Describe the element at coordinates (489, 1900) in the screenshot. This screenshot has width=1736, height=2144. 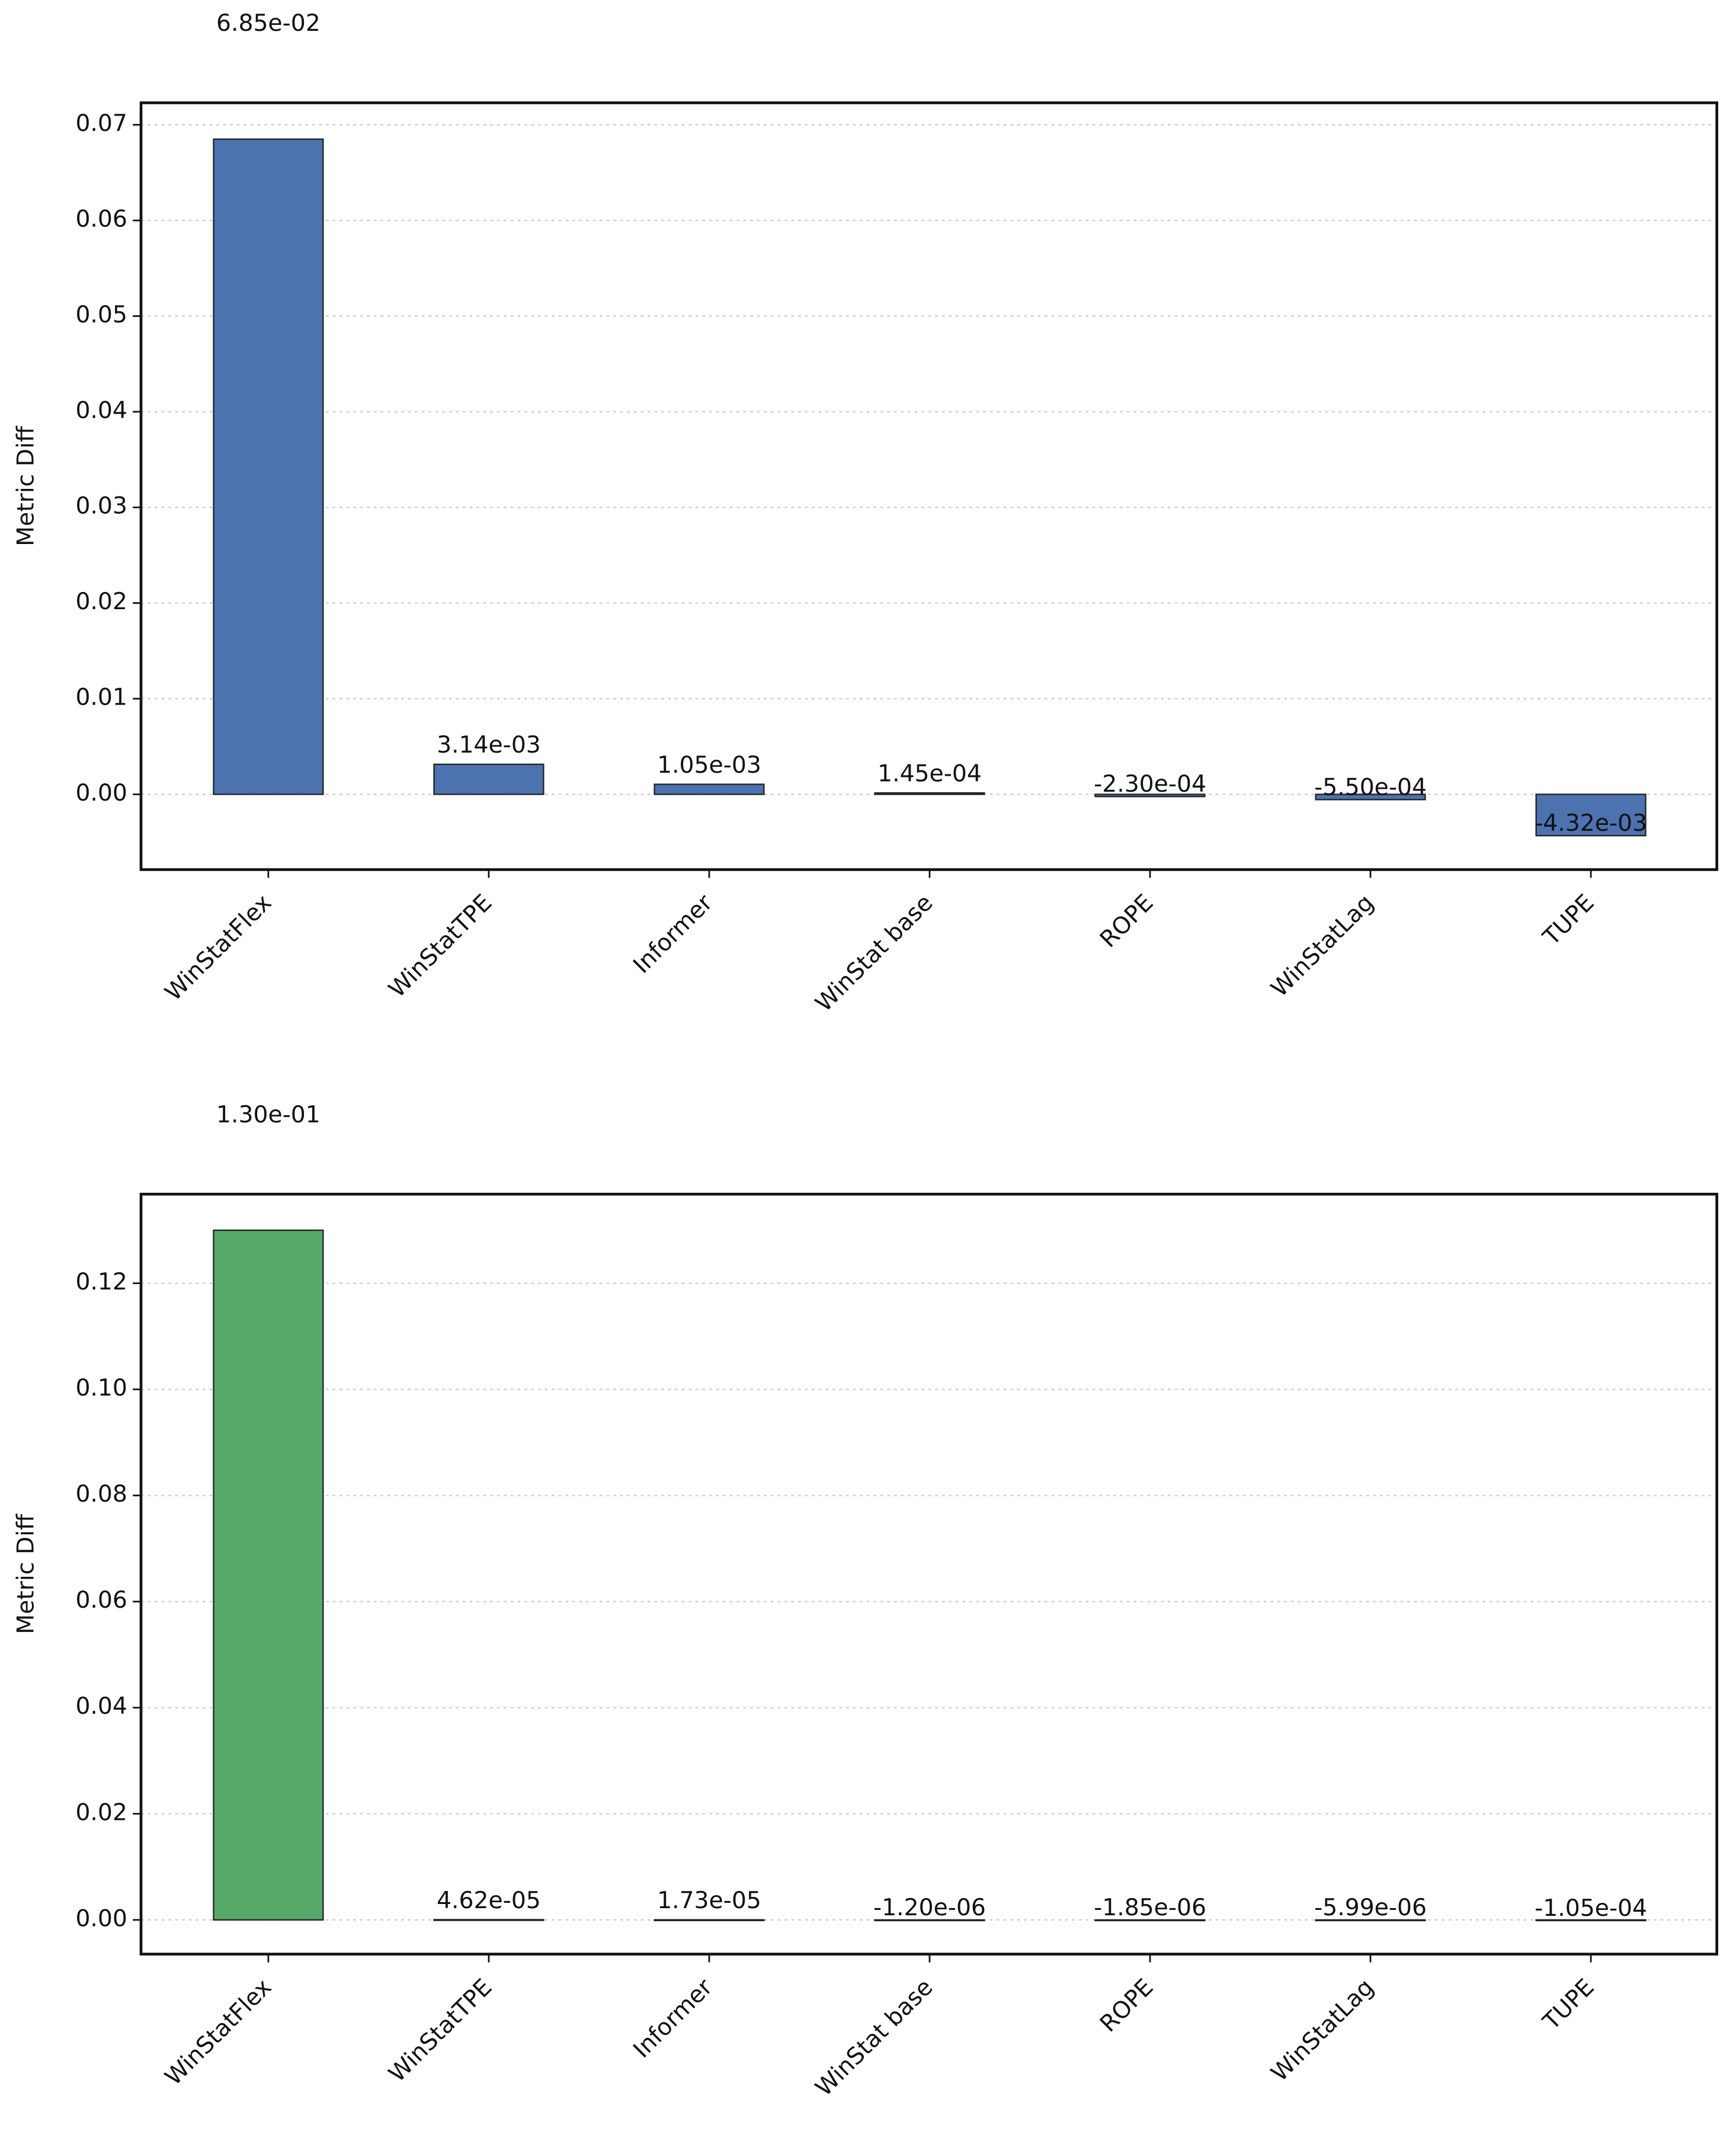
I see `value-label: 4.62e-05` at that location.